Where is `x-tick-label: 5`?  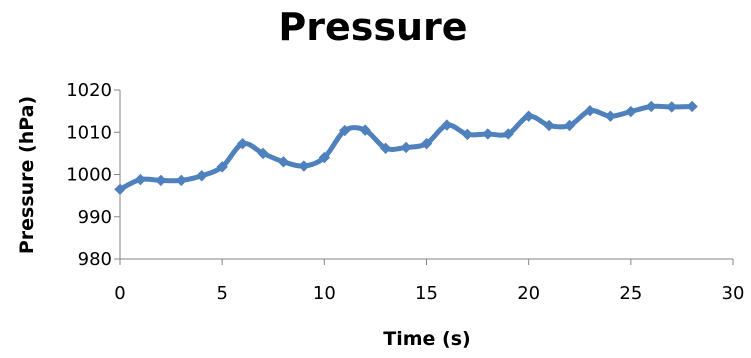 x-tick-label: 5 is located at coordinates (221, 293).